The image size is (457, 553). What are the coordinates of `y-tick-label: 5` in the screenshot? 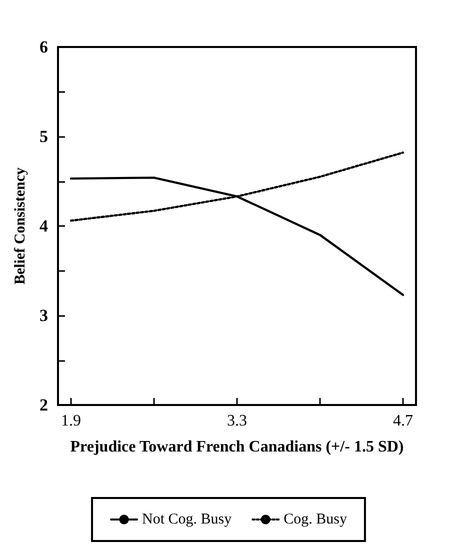 It's located at (44, 136).